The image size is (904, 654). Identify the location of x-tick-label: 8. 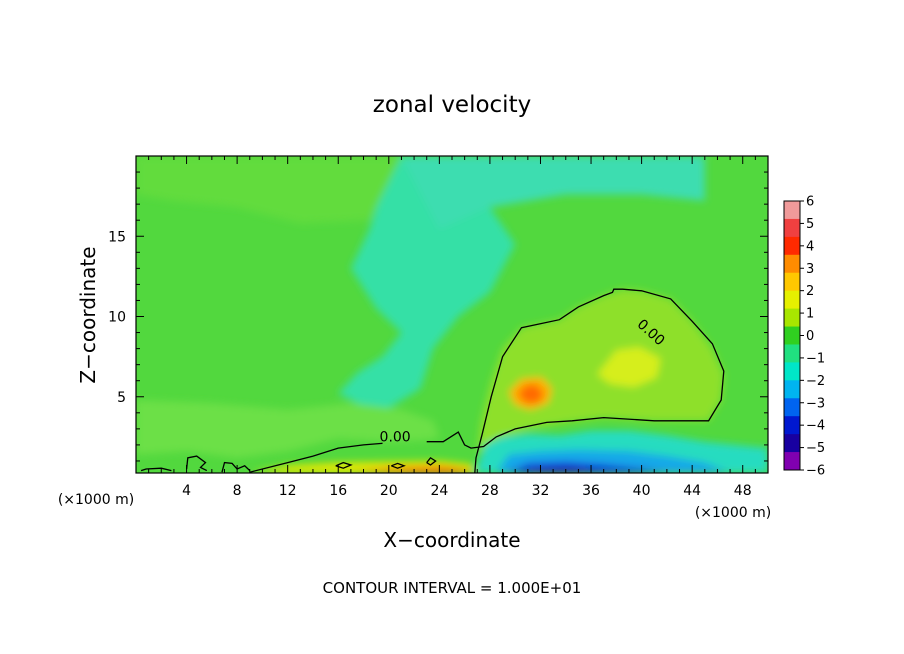
(237, 491).